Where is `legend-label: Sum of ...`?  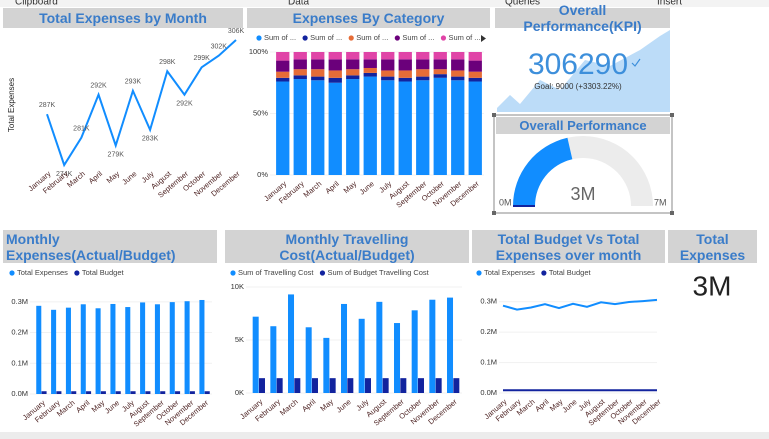 legend-label: Sum of ... is located at coordinates (464, 37).